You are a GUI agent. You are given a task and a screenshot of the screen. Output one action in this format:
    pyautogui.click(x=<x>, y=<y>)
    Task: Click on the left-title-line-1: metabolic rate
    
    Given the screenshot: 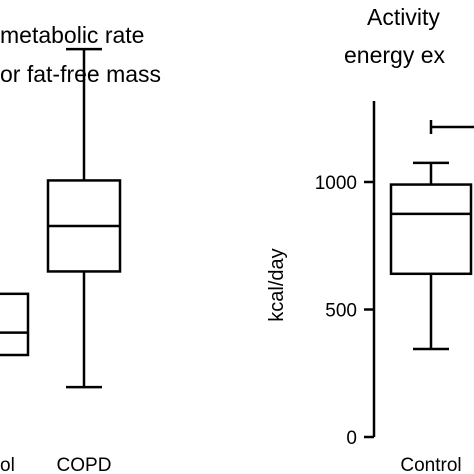 What is the action you would take?
    pyautogui.click(x=72, y=35)
    